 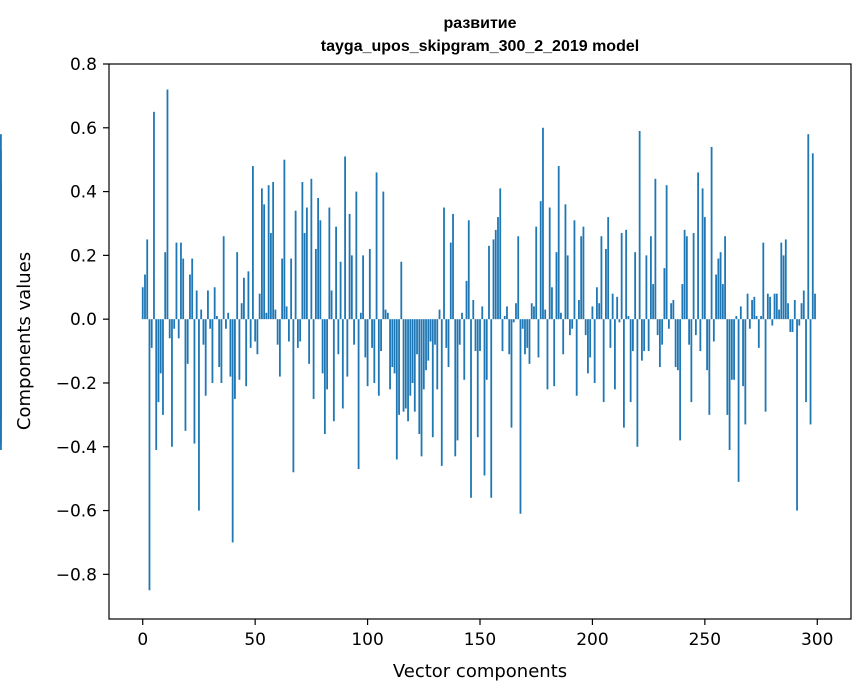 What do you see at coordinates (480, 46) in the screenshot?
I see `chart-subtitle: tayga_upos_skipgram_300_2_2019 model` at bounding box center [480, 46].